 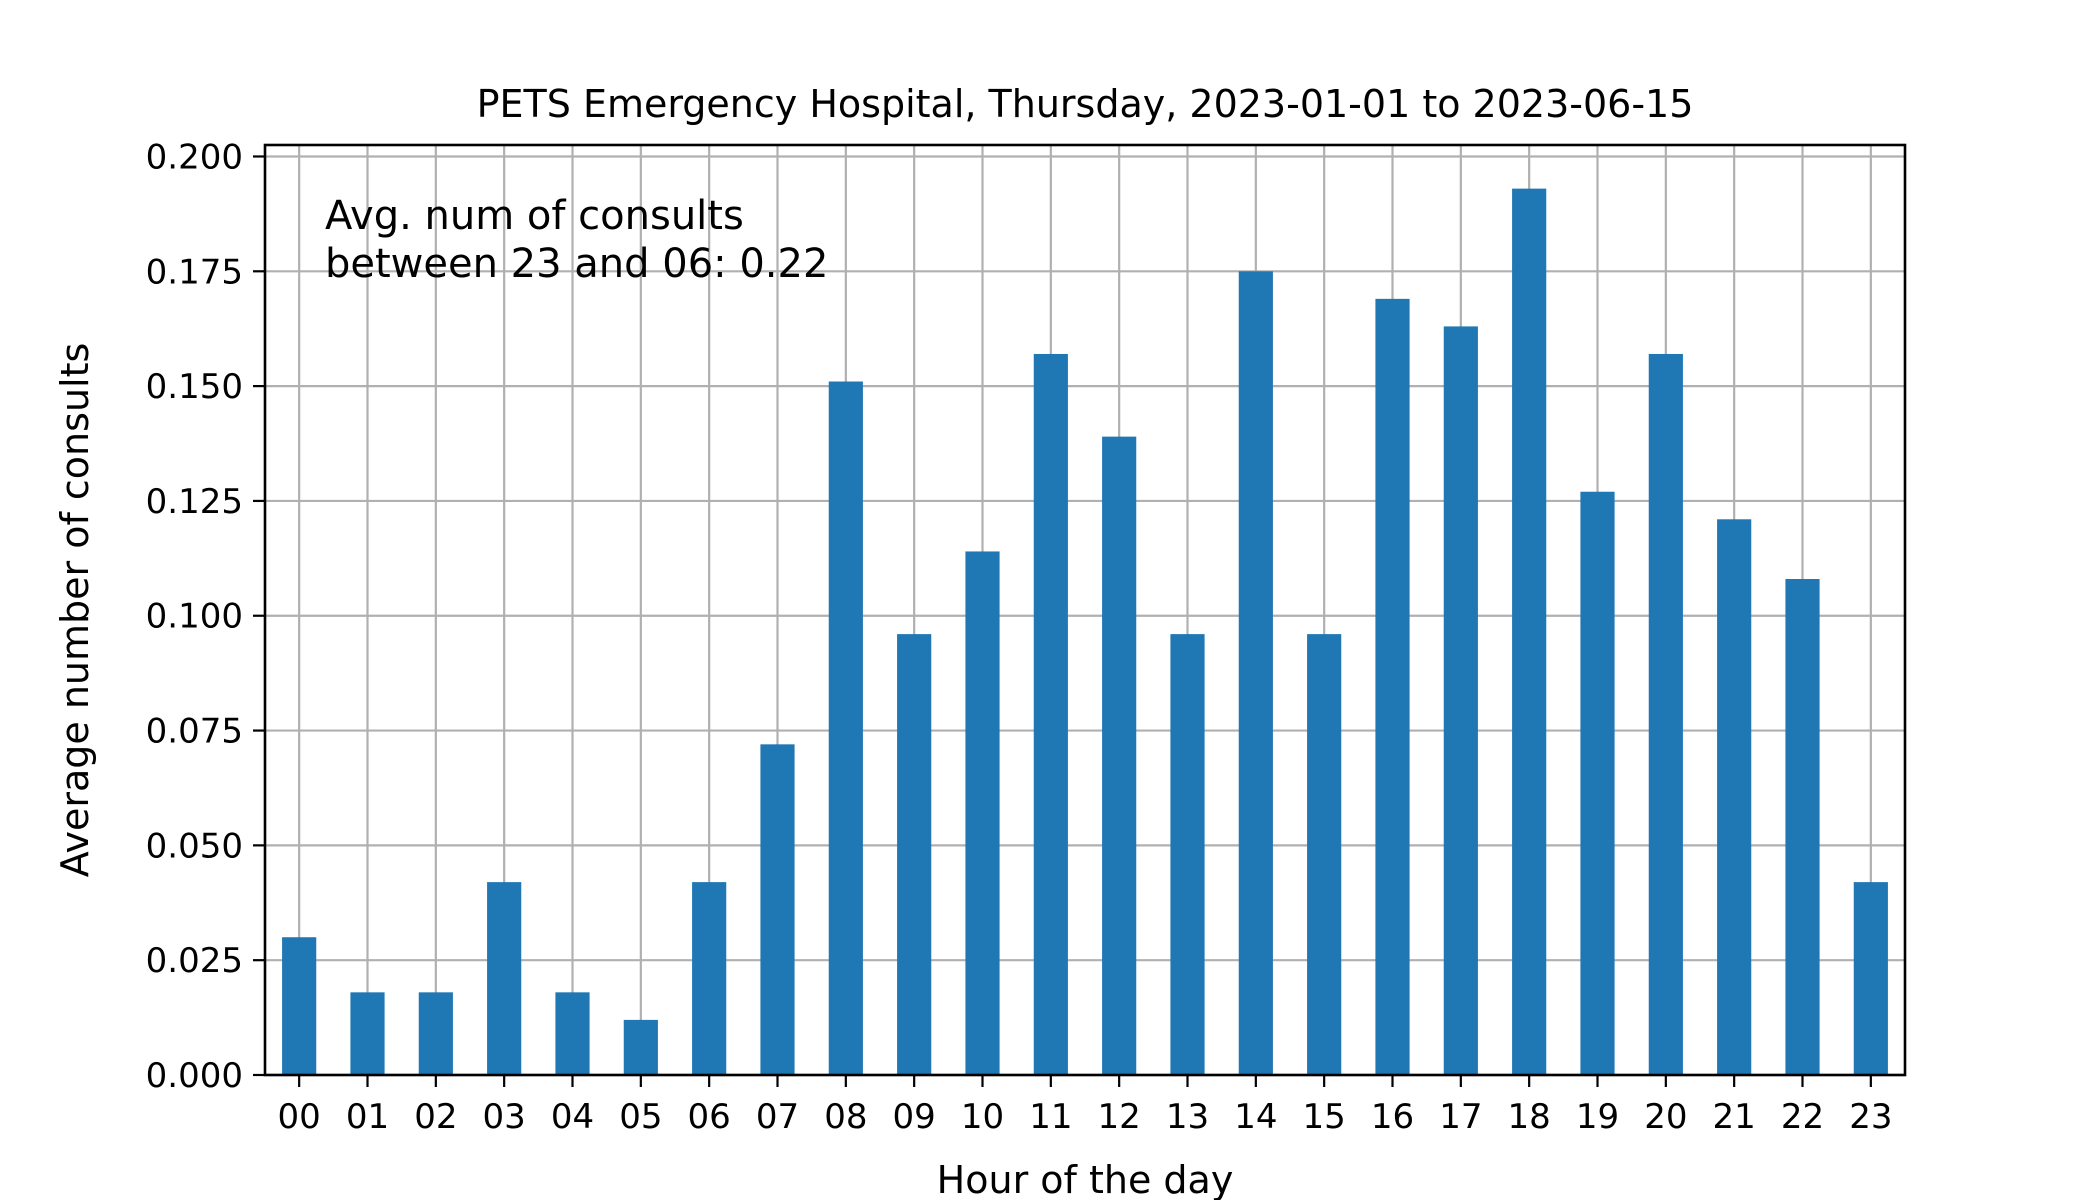 I want to click on x-tick-label: 13, so click(x=1187, y=1117).